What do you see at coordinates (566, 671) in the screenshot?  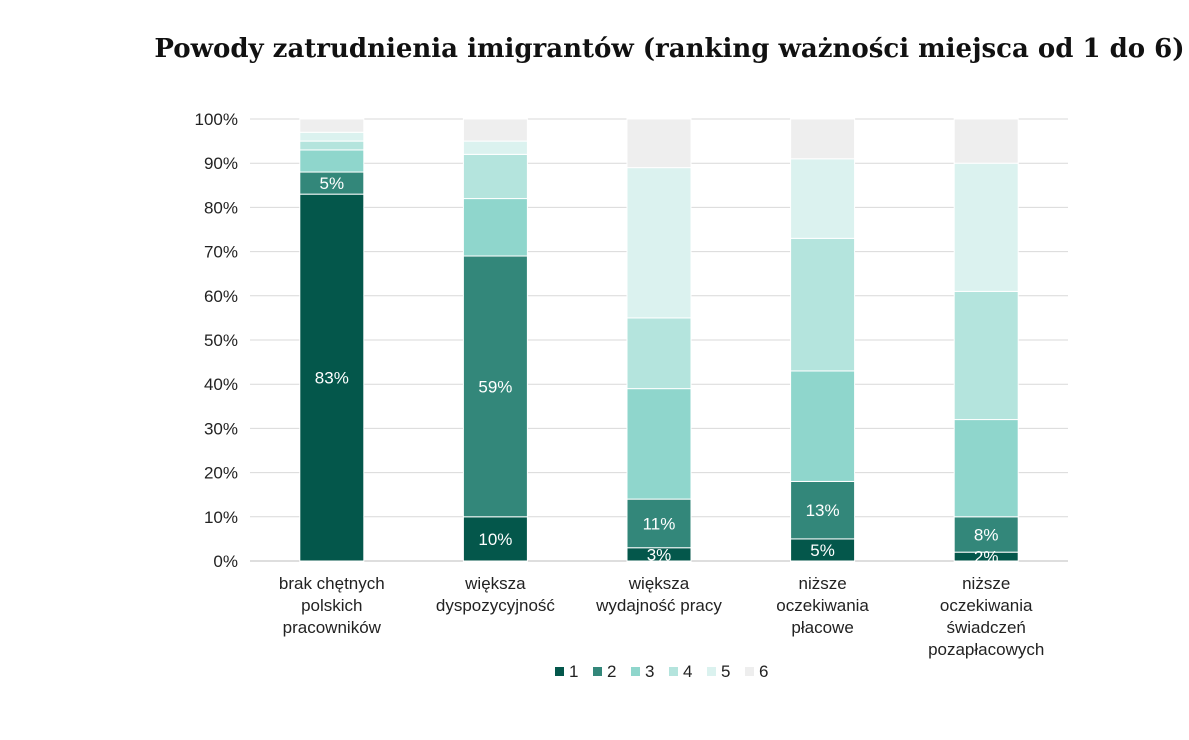 I see `legend-item-1: 1` at bounding box center [566, 671].